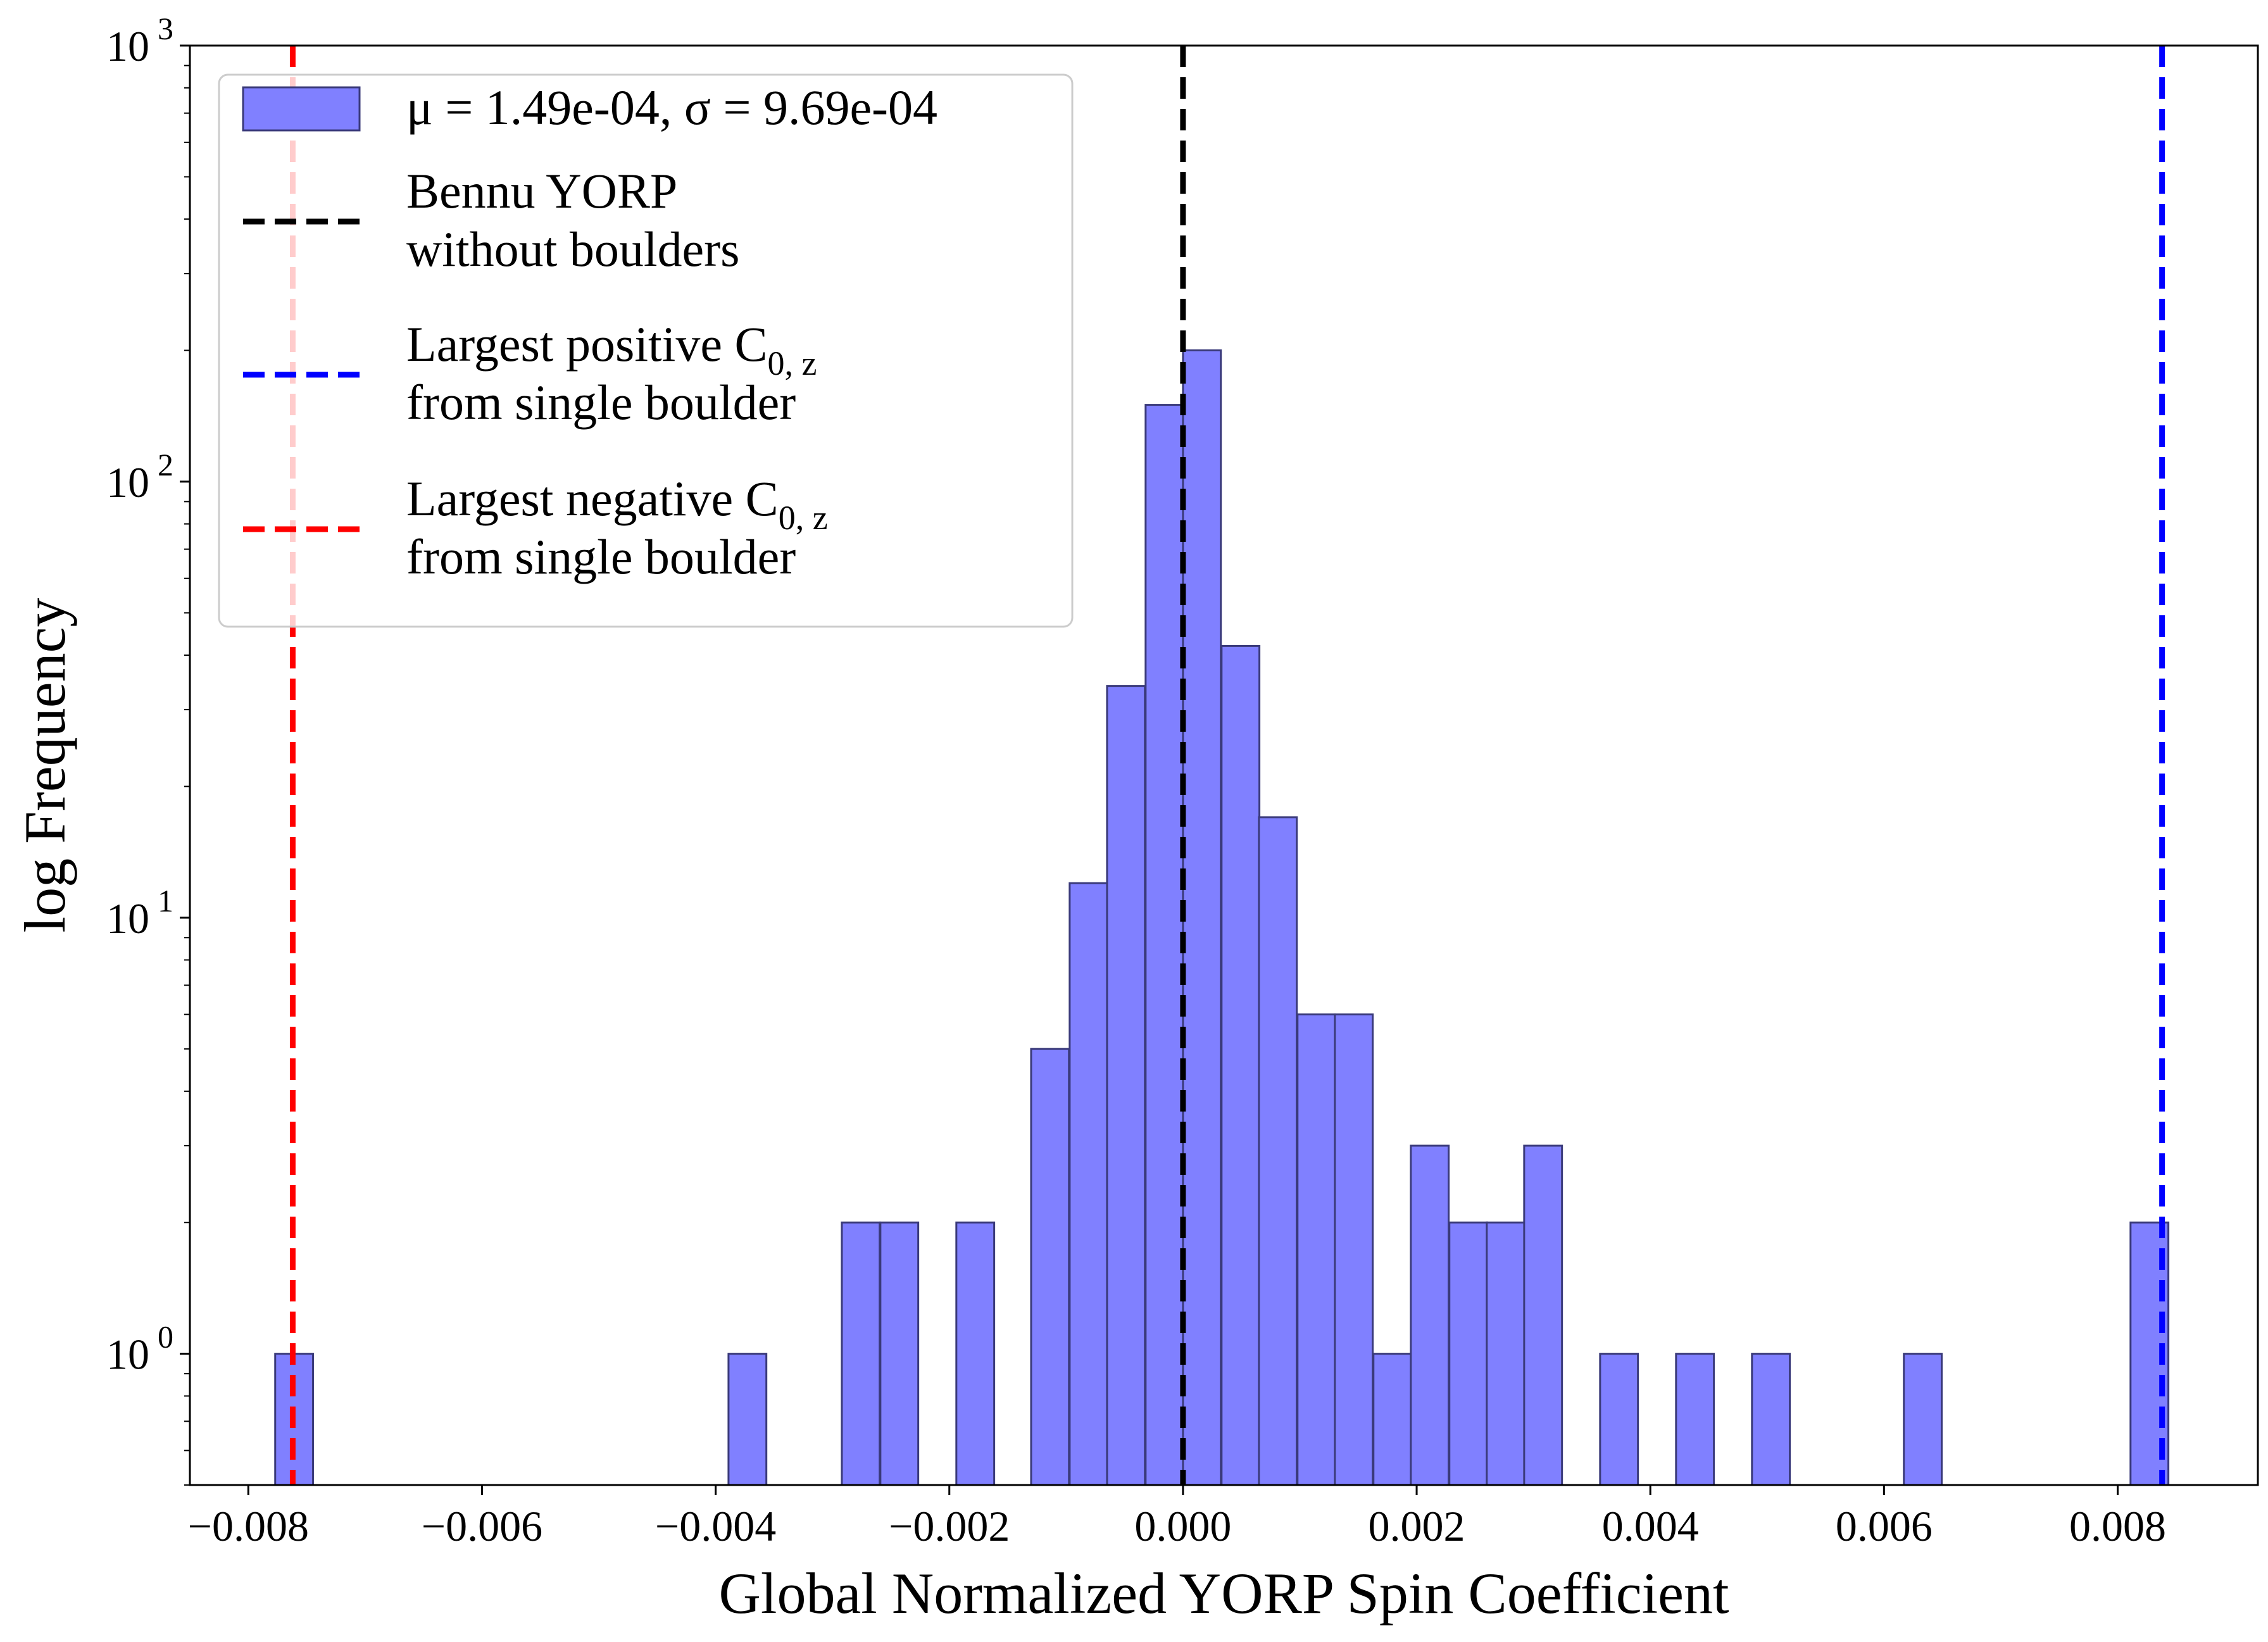 The image size is (2268, 1642). Describe the element at coordinates (249, 1526) in the screenshot. I see `x-tick-label: −0.008` at that location.